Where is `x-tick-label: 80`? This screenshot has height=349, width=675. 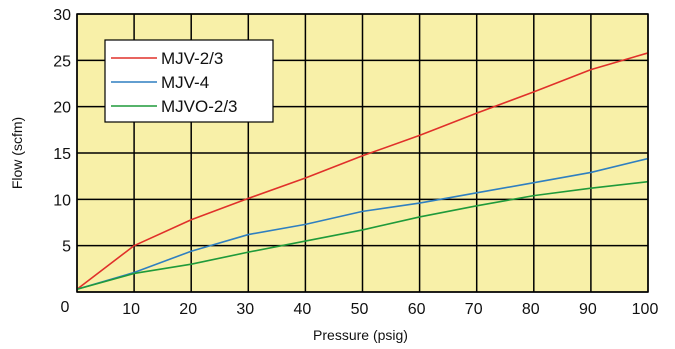
x-tick-label: 80 is located at coordinates (531, 309).